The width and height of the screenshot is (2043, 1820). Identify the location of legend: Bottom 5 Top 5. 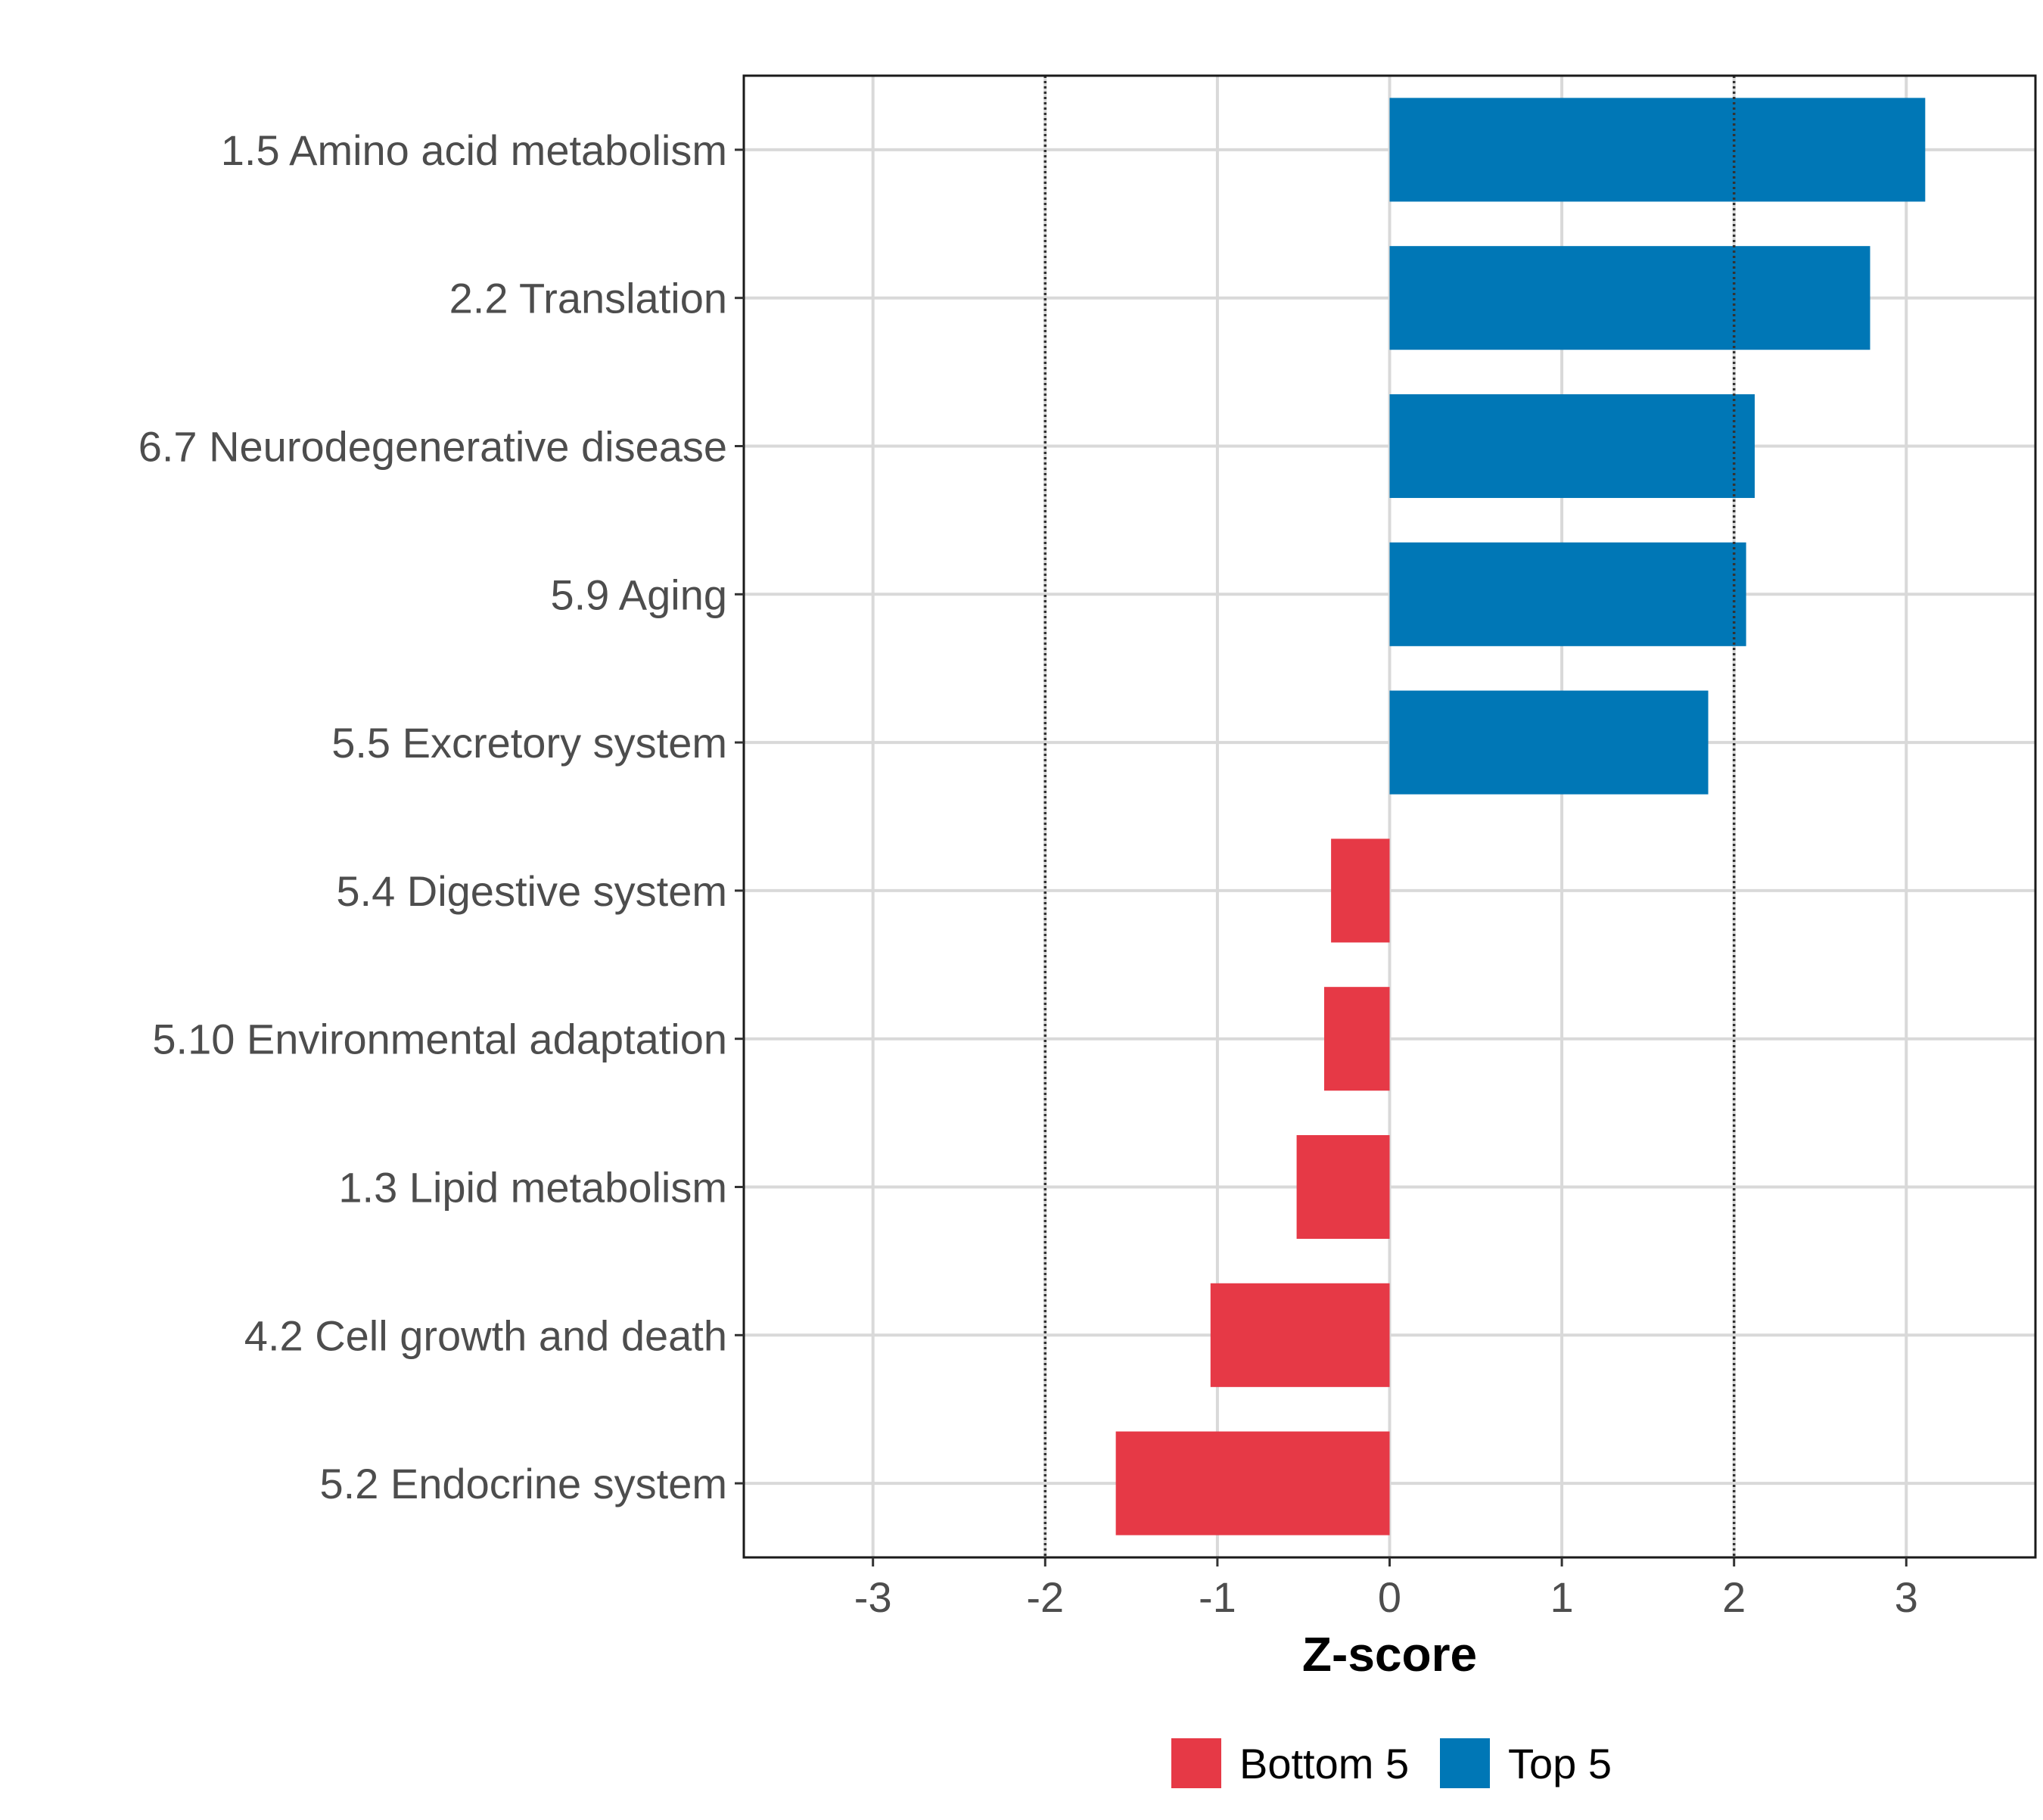
(1392, 1763).